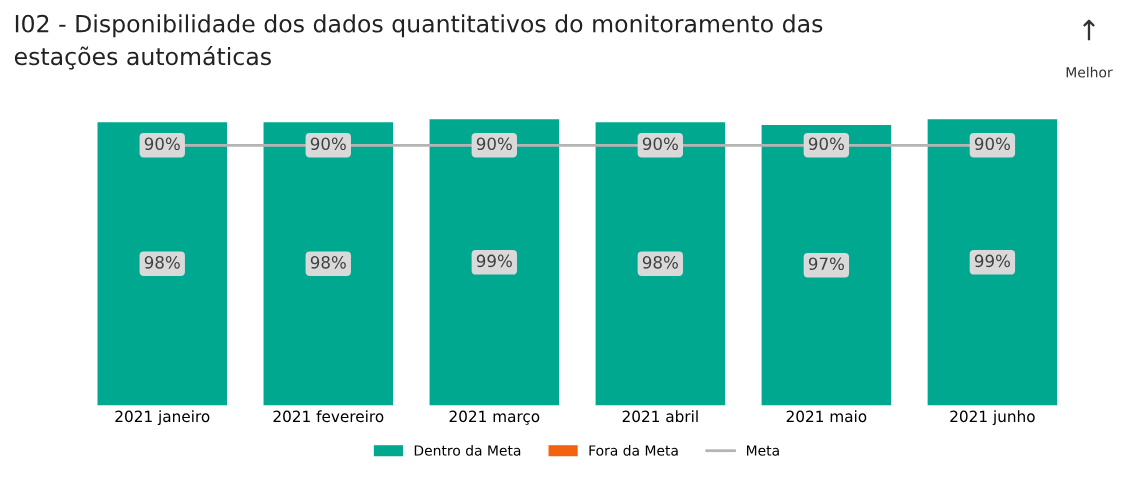 Image resolution: width=1132 pixels, height=477 pixels. What do you see at coordinates (826, 416) in the screenshot?
I see `x-tick-label: 2021 maio` at bounding box center [826, 416].